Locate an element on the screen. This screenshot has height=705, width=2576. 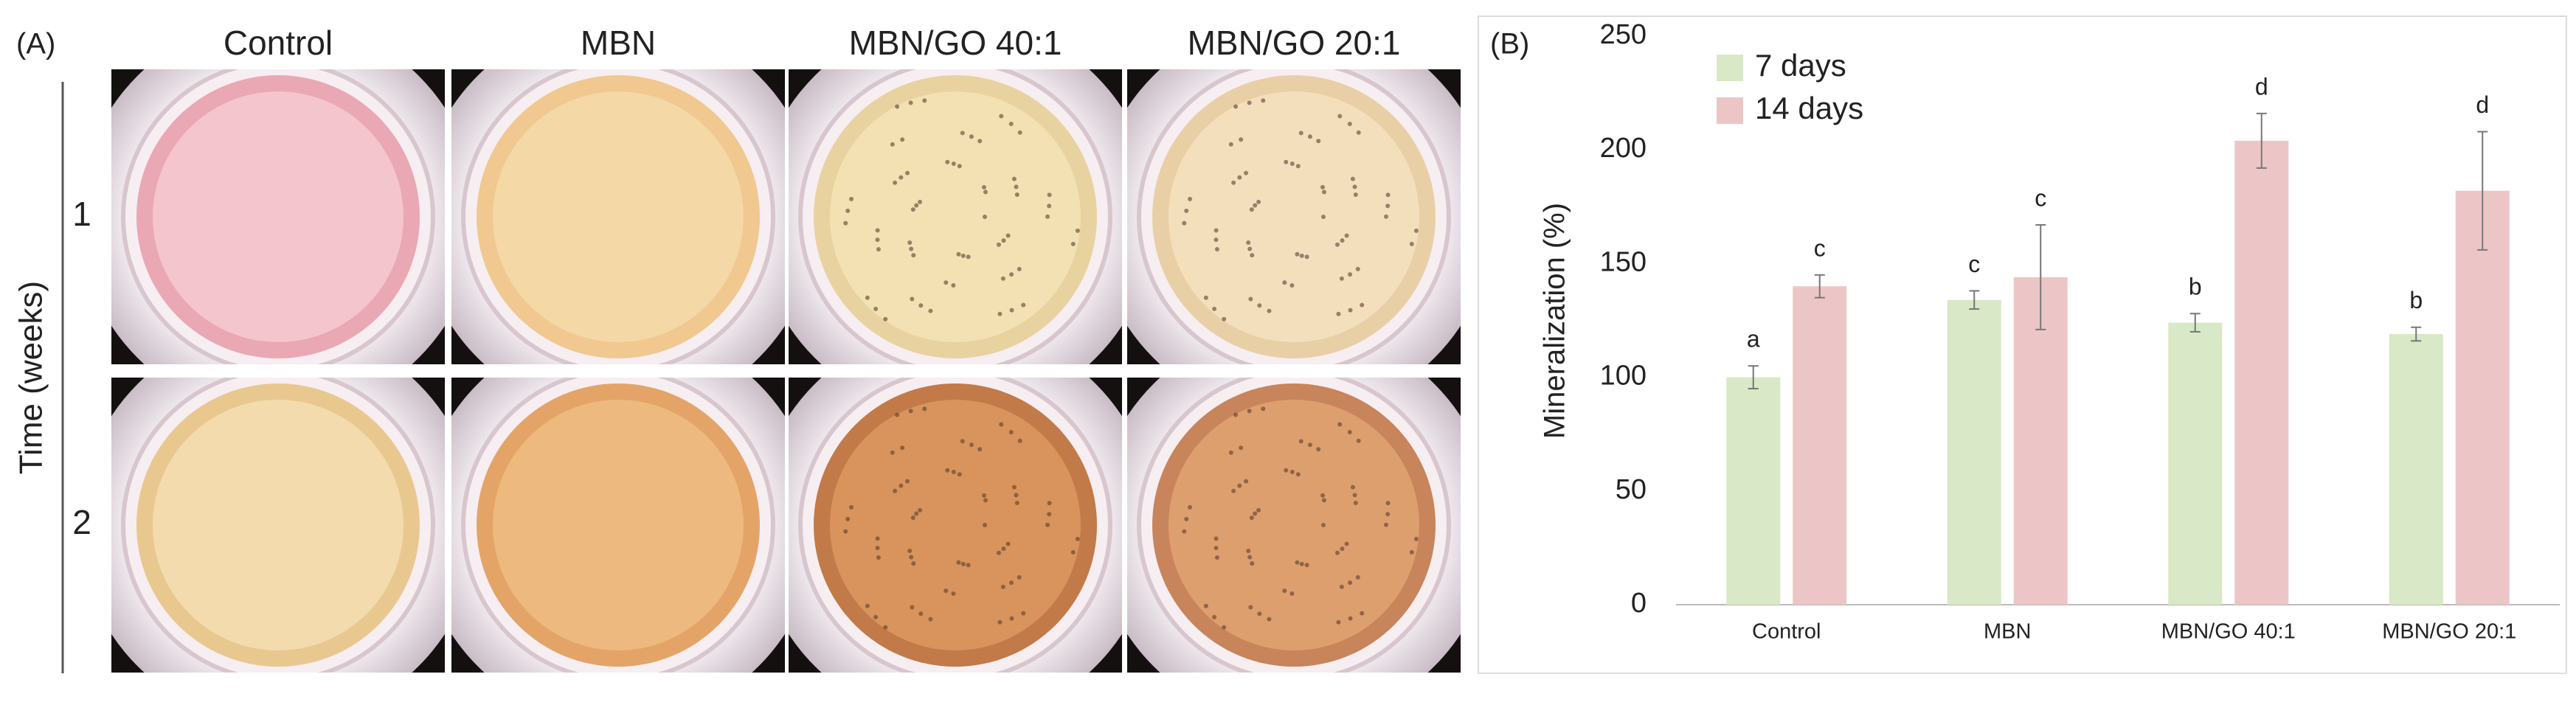
y-tick-label: 200 is located at coordinates (1624, 148).